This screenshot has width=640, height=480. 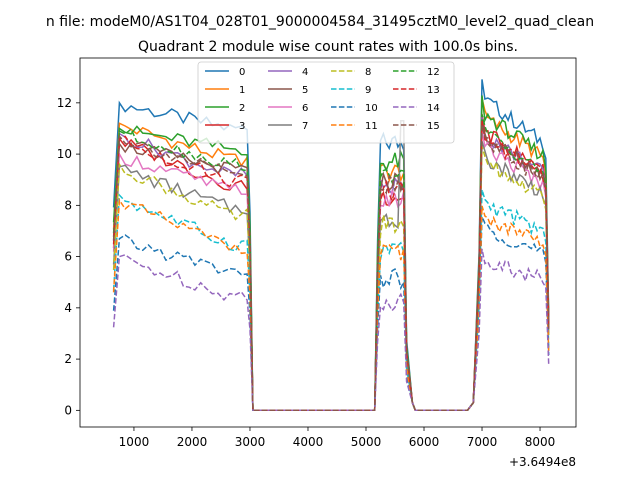 What do you see at coordinates (242, 108) in the screenshot?
I see `legend-label-2: 2` at bounding box center [242, 108].